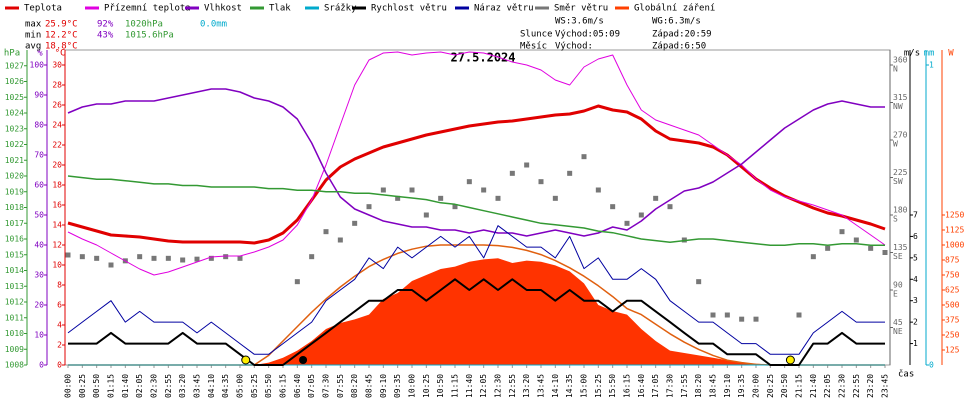 Image resolution: width=966 pixels, height=400 pixels. What do you see at coordinates (670, 386) in the screenshot?
I see `x-tick-label: 17:30` at bounding box center [670, 386].